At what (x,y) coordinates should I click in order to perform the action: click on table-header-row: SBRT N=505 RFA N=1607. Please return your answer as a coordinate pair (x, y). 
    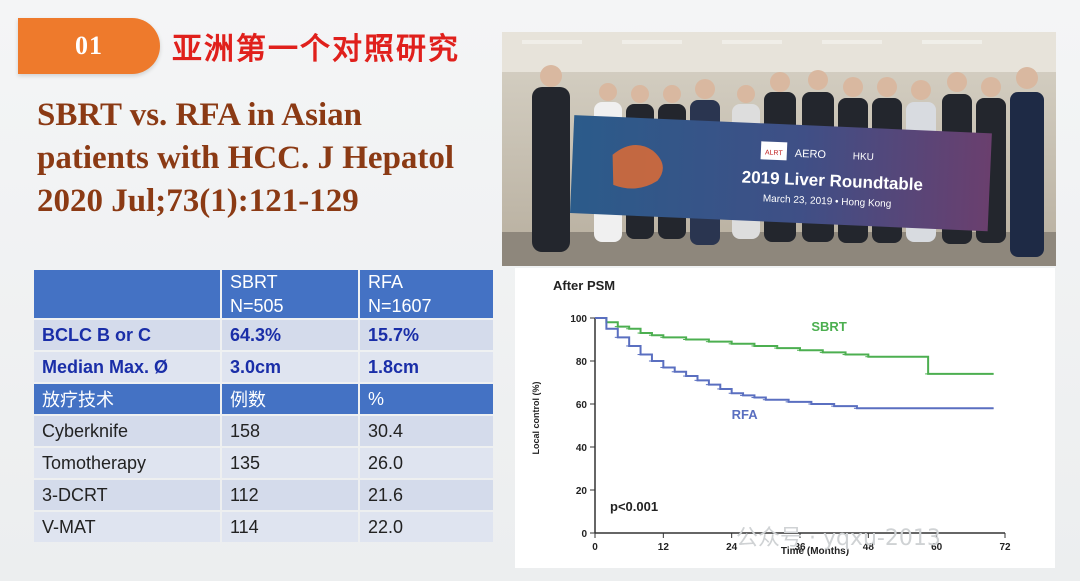
    Looking at the image, I should click on (263, 294).